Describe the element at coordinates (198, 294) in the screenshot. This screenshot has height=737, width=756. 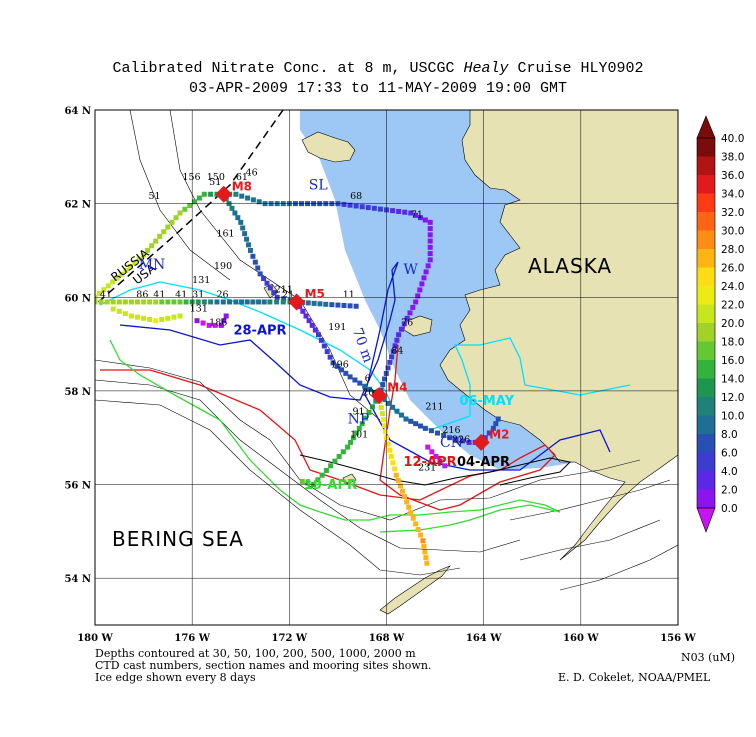
I see `cast-number: 31` at that location.